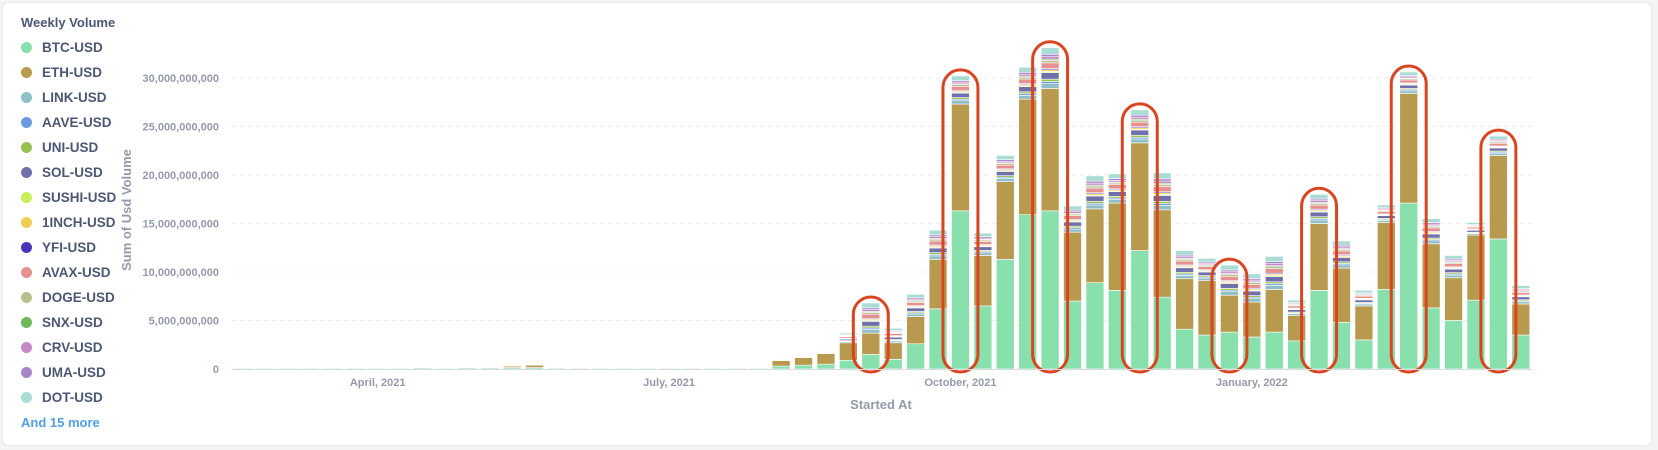  What do you see at coordinates (70, 147) in the screenshot?
I see `legend-label: UNI-USD` at bounding box center [70, 147].